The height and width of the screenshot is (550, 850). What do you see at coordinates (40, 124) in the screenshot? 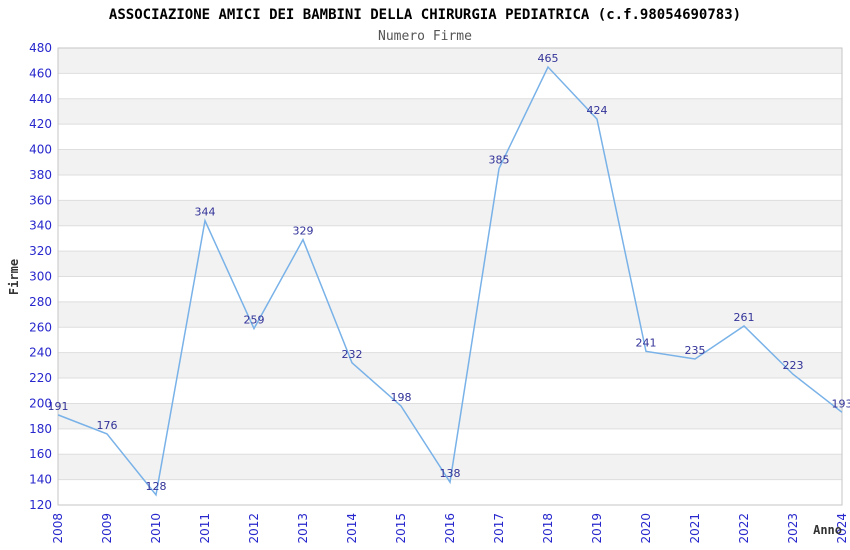
I see `y-tick-label: 420` at bounding box center [40, 124].